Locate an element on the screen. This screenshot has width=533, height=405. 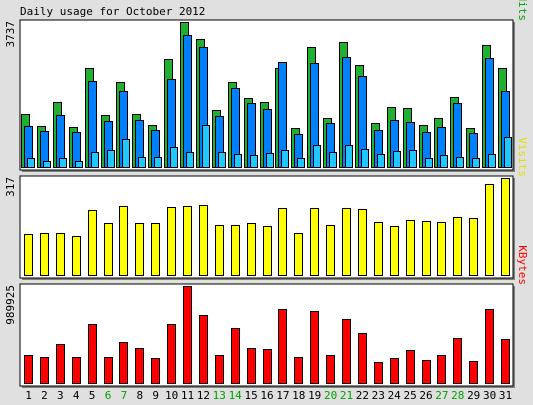
panel-legend: KBytes is located at coordinates (522, 265).